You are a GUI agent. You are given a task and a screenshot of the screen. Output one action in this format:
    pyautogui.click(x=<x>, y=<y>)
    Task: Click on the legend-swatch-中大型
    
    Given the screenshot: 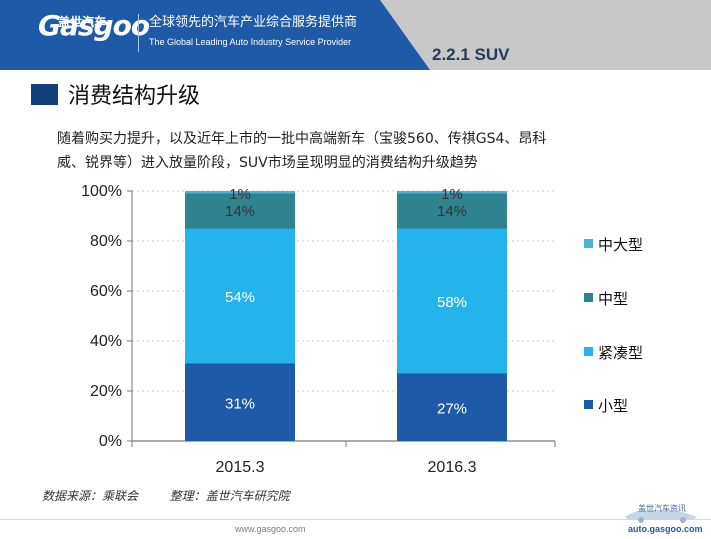 What is the action you would take?
    pyautogui.click(x=588, y=243)
    